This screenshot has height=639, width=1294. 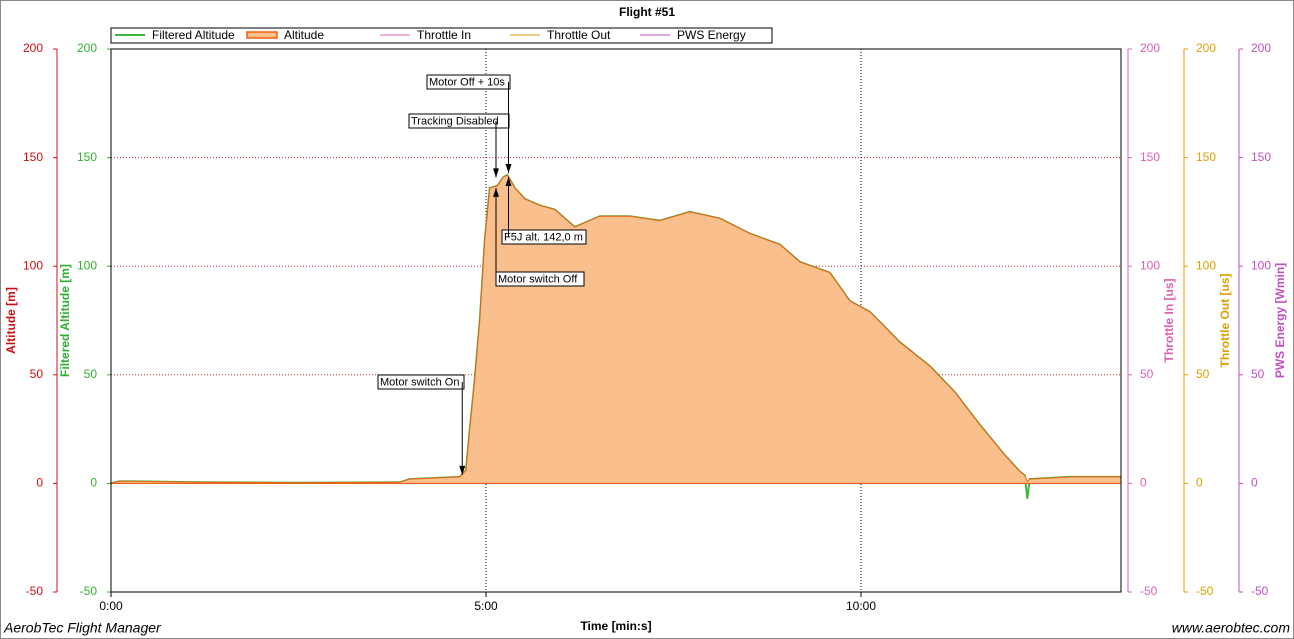 What do you see at coordinates (579, 35) in the screenshot?
I see `legend-label: Throttle Out` at bounding box center [579, 35].